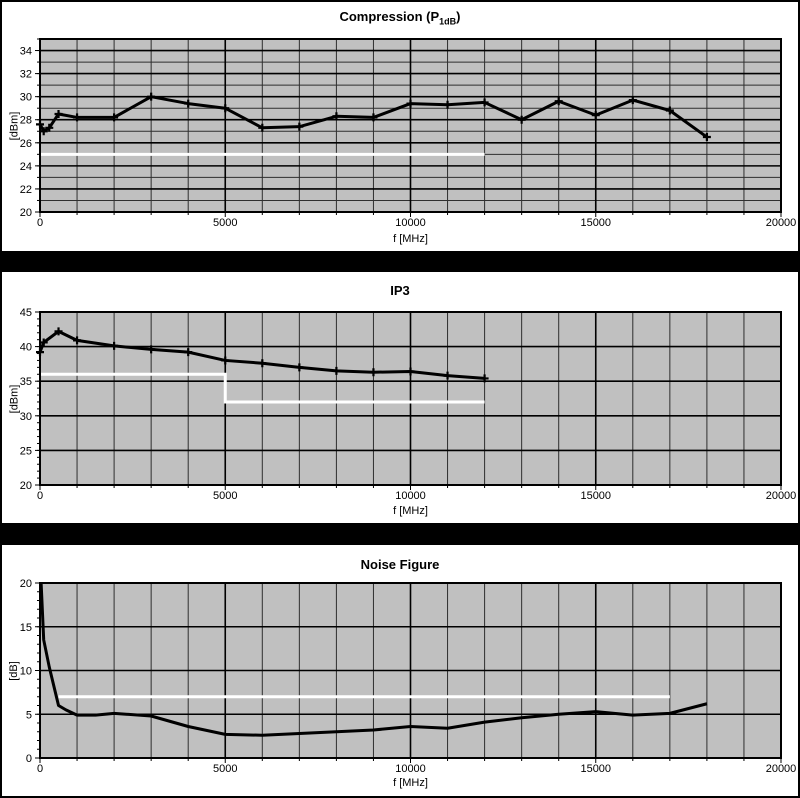 The image size is (800, 798). I want to click on compression-y-axis-label: [dBm], so click(14, 125).